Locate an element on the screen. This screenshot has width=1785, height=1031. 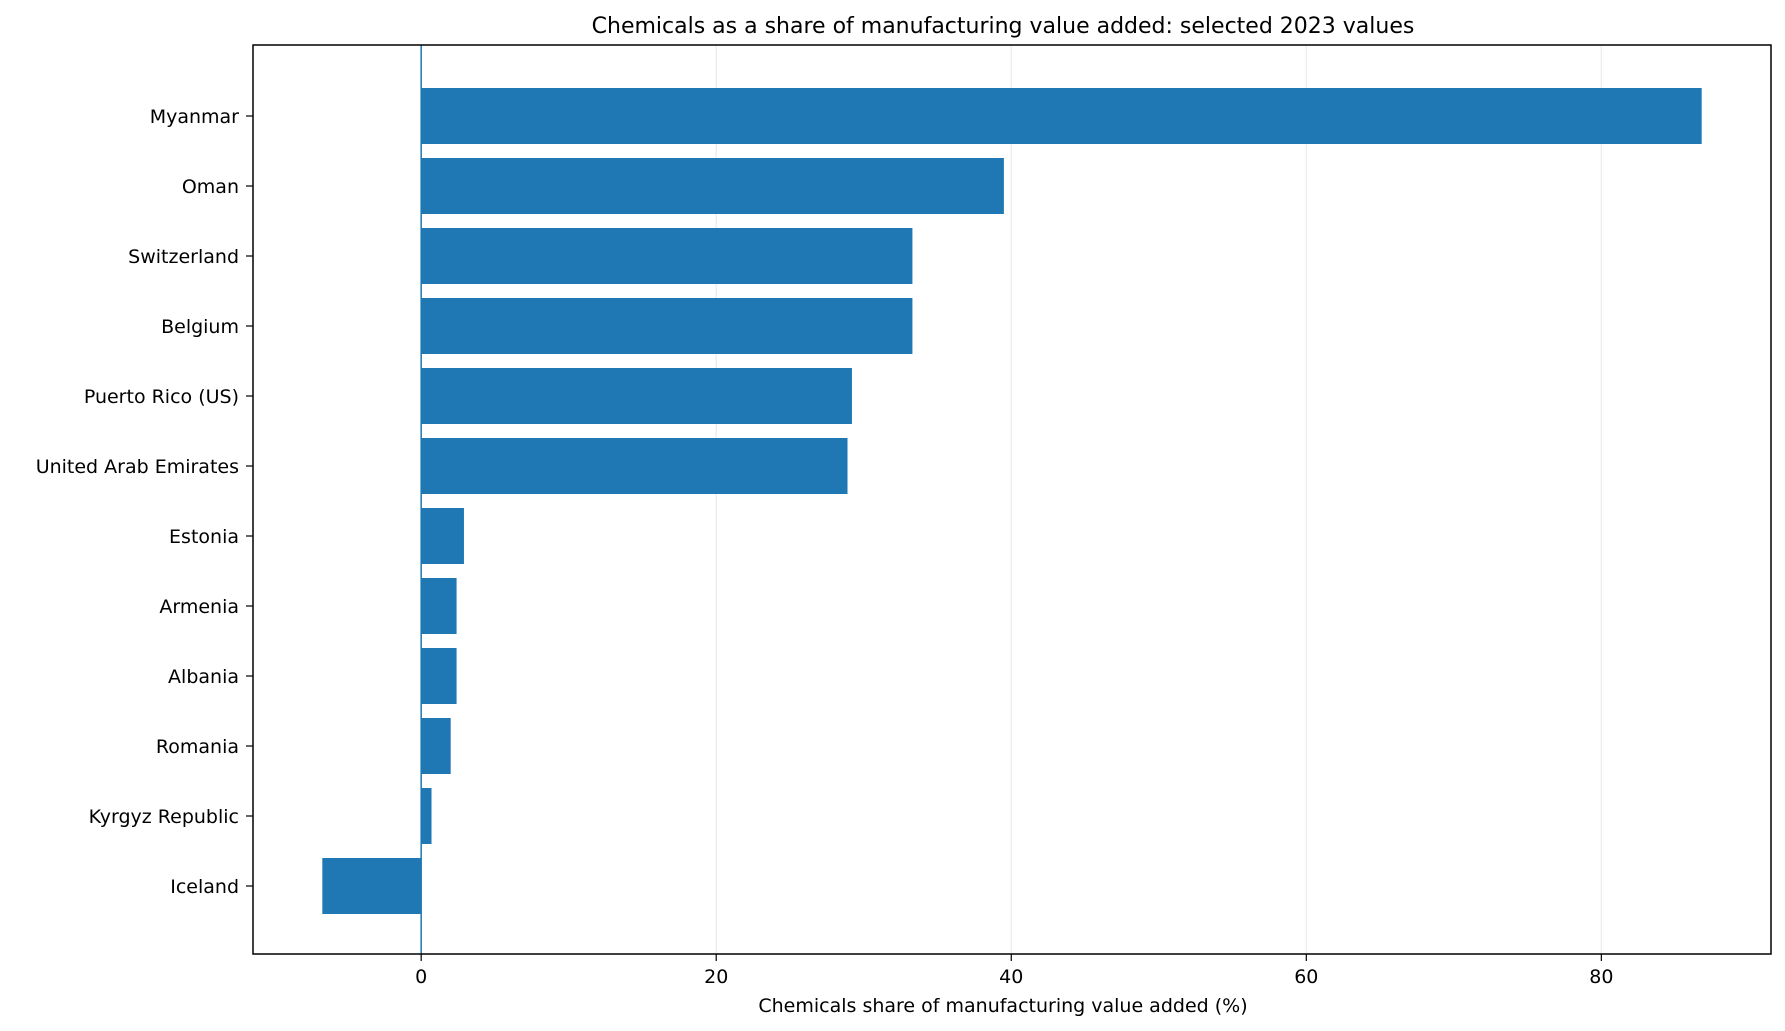
y-tick-label: Myanmar is located at coordinates (194, 117).